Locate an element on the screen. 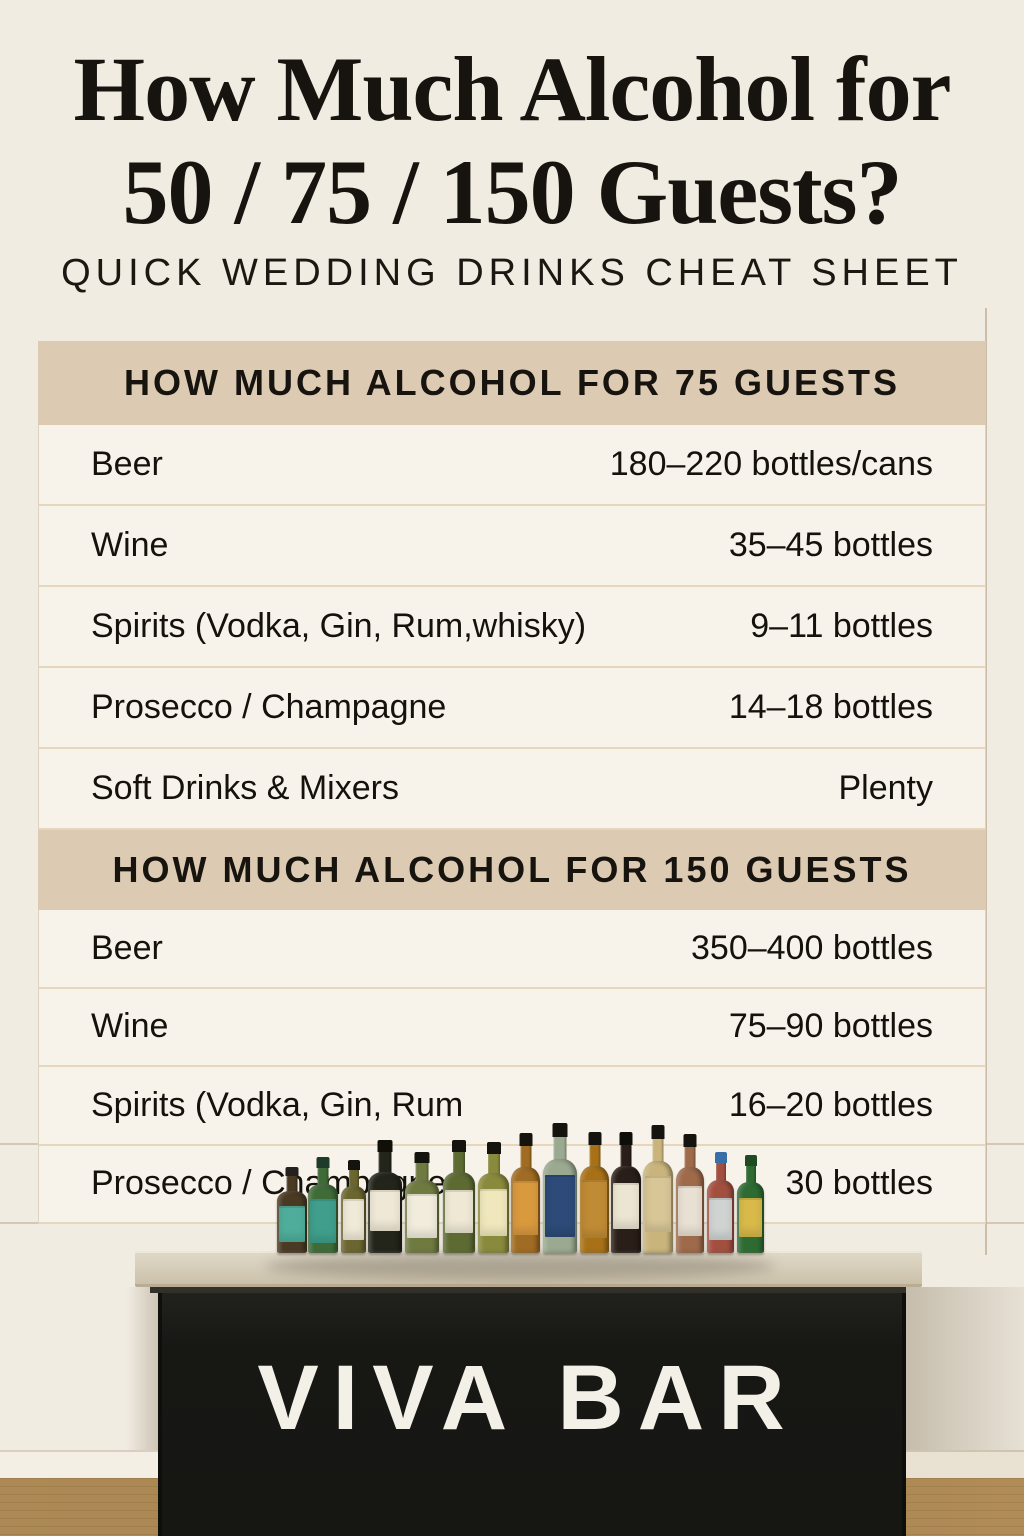 The image size is (1024, 1536). table-row: Beer 350–400 bottles is located at coordinates (512, 949).